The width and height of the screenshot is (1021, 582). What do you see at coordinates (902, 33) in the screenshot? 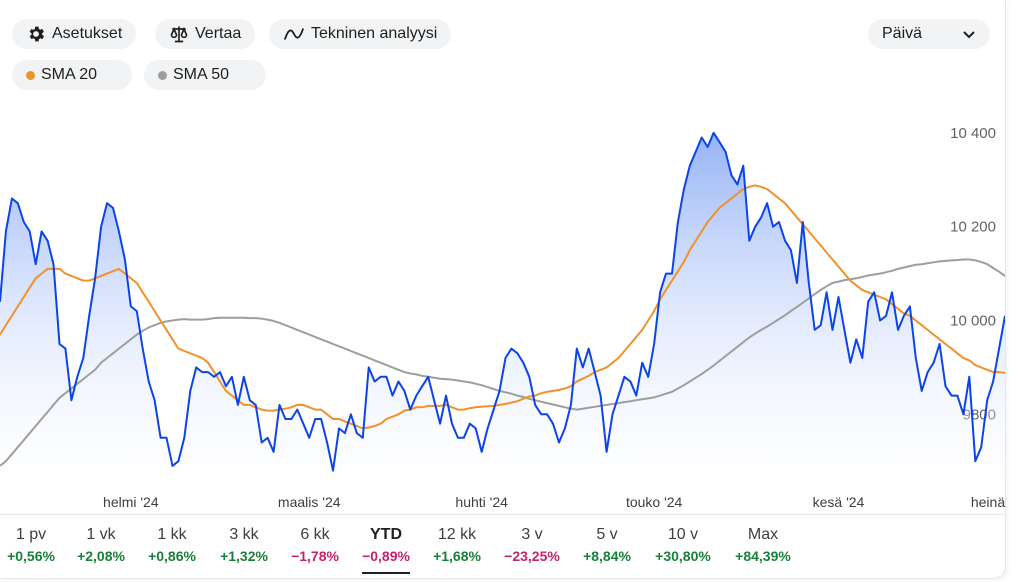
I see `interval-value: Päivä` at bounding box center [902, 33].